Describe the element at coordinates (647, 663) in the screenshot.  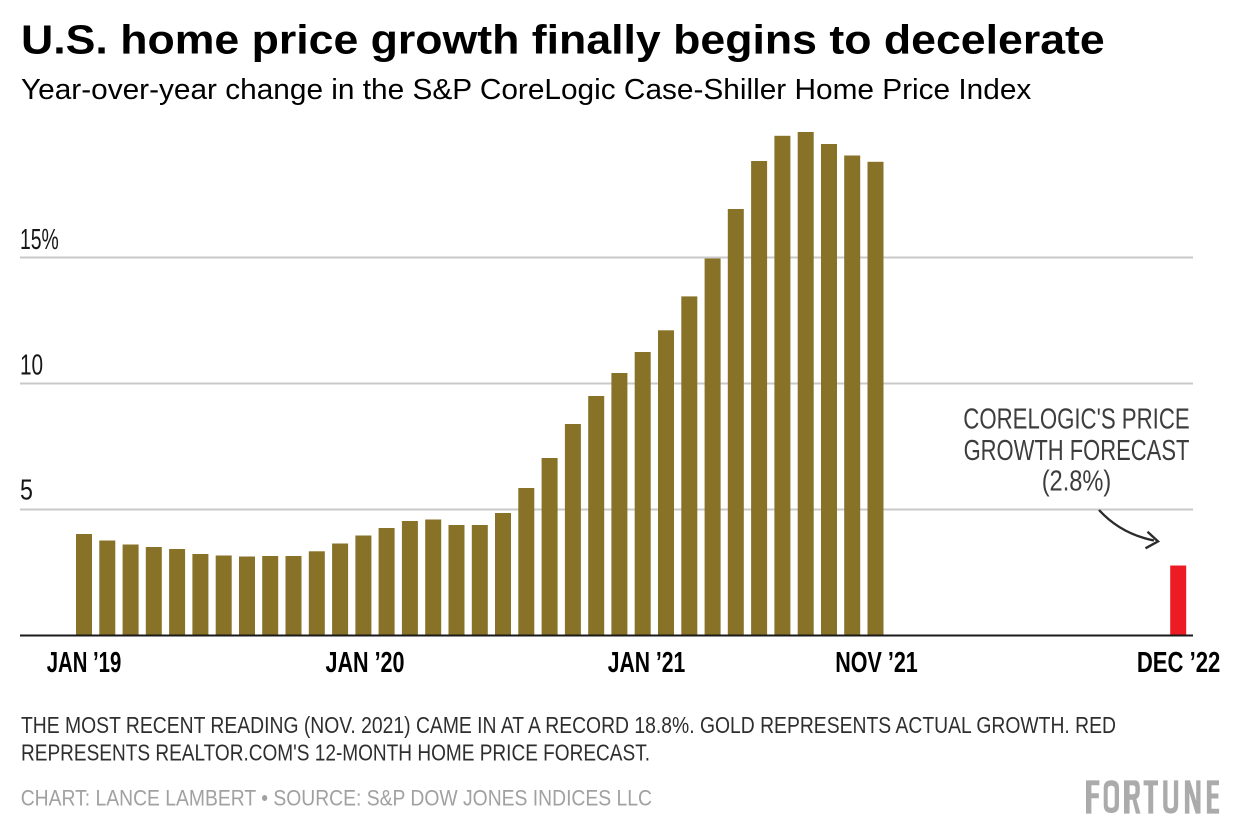
I see `svg-text: JAN ’21` at that location.